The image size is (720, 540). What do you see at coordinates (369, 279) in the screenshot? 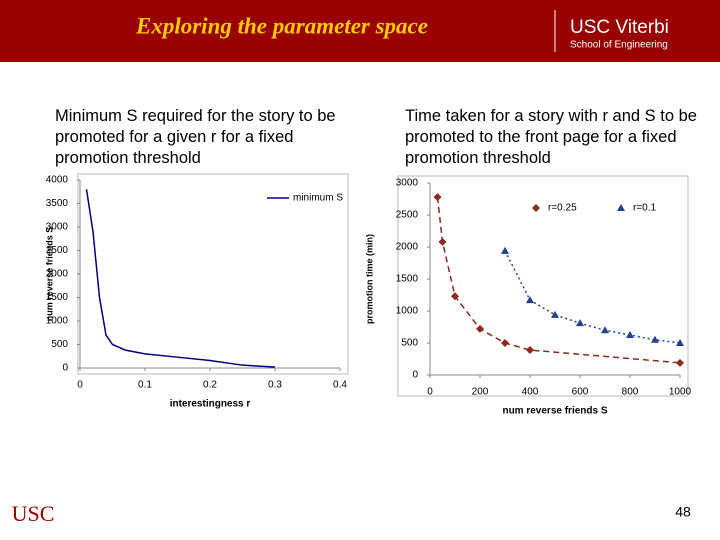
I see `y-axis-label: promotion time (min)` at bounding box center [369, 279].